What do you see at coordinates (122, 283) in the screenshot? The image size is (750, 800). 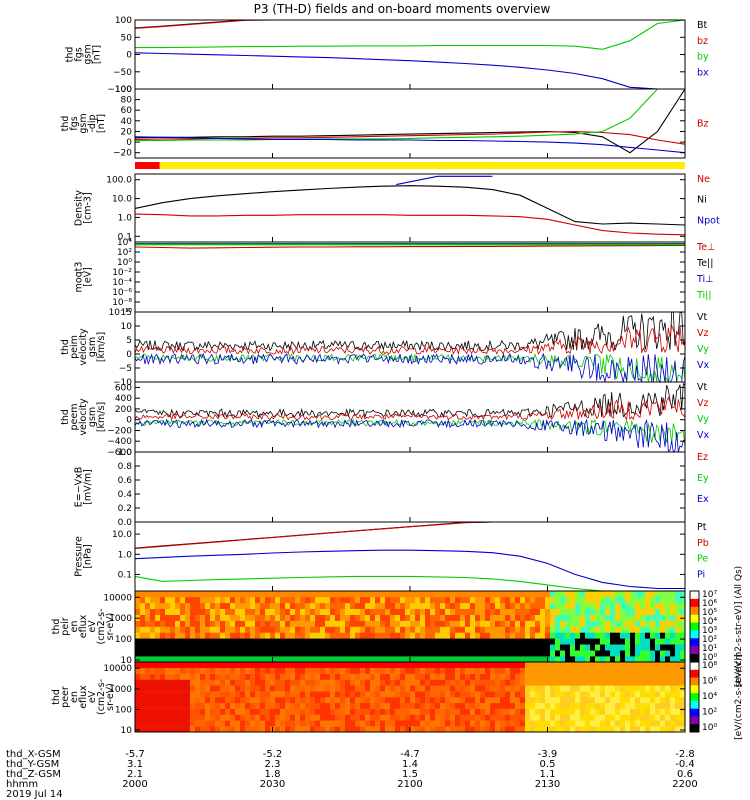 I see `y-tick-label: 10⁻⁴` at bounding box center [122, 283].